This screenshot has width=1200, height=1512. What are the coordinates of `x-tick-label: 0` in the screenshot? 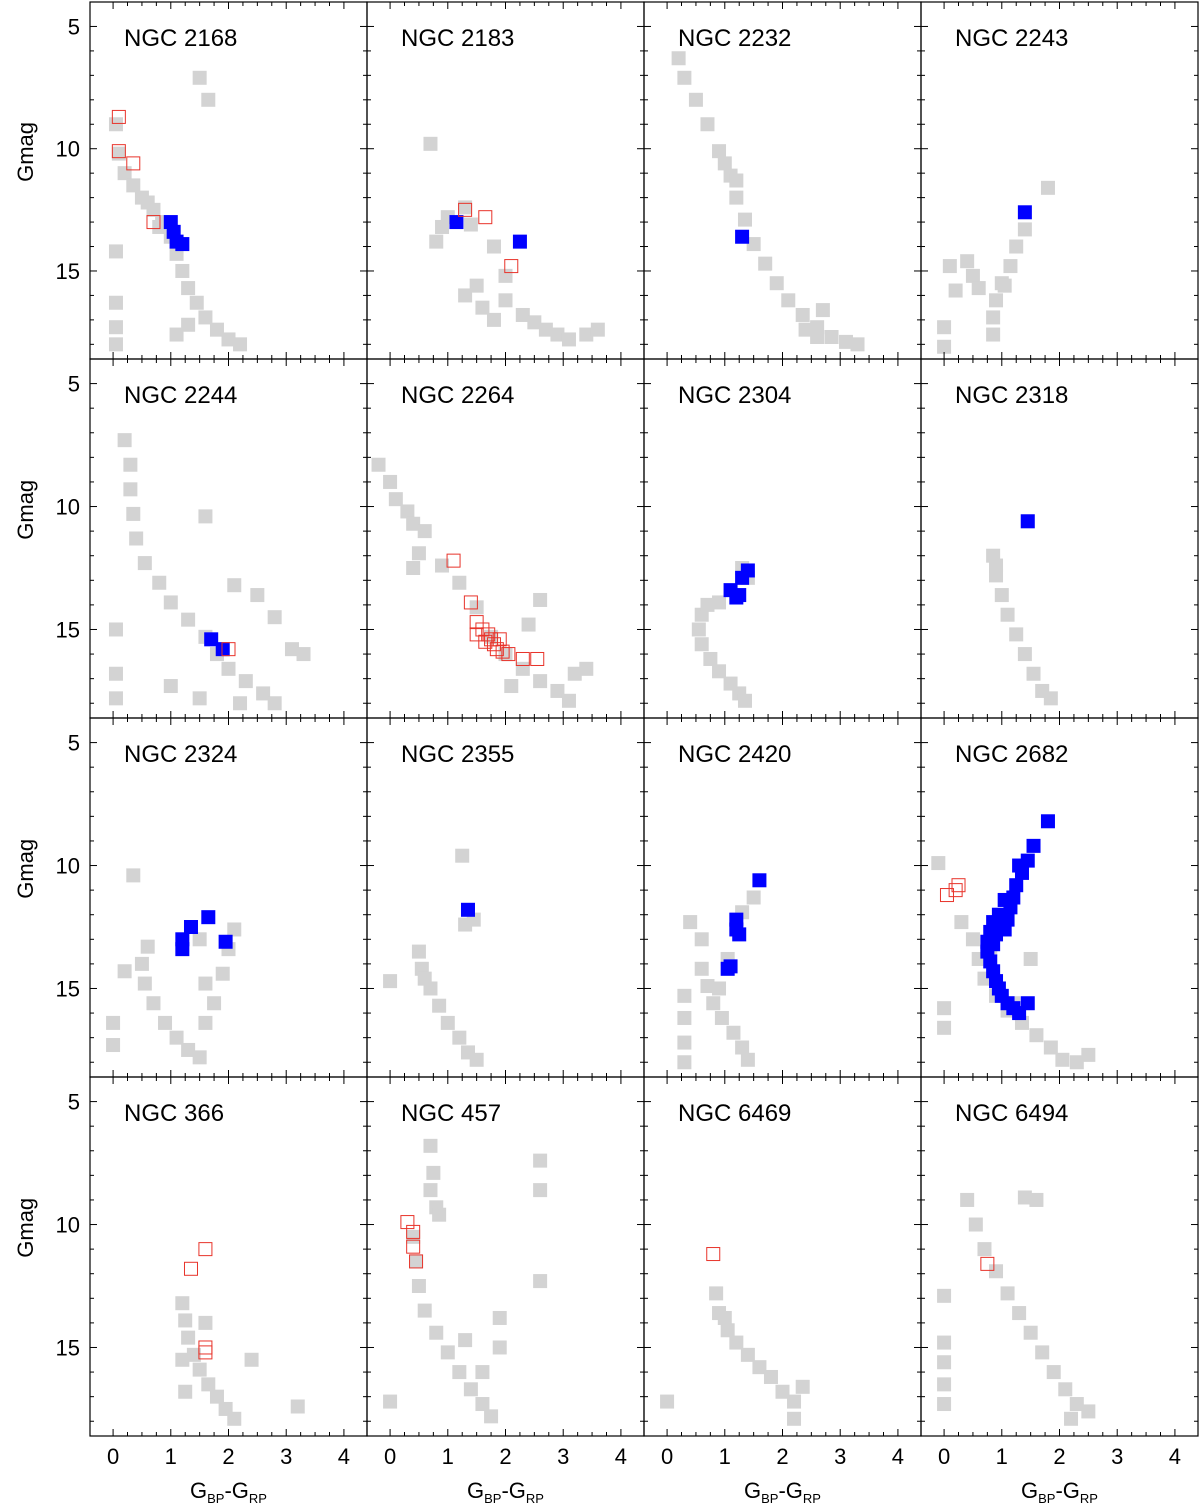 It's located at (390, 1456).